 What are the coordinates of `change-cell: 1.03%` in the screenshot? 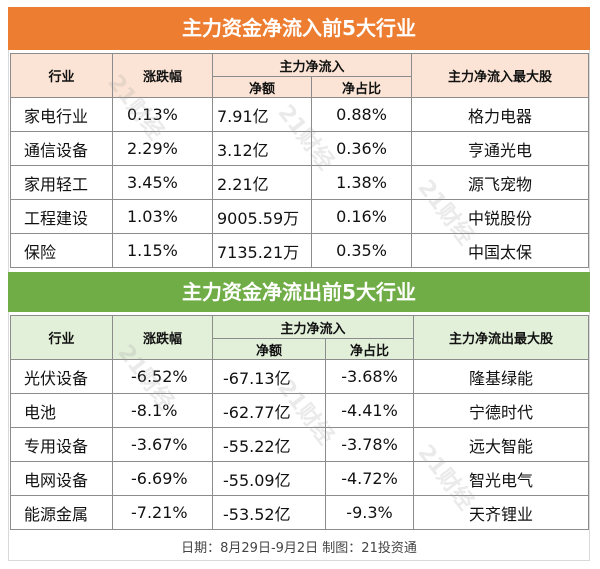 It's located at (162, 216).